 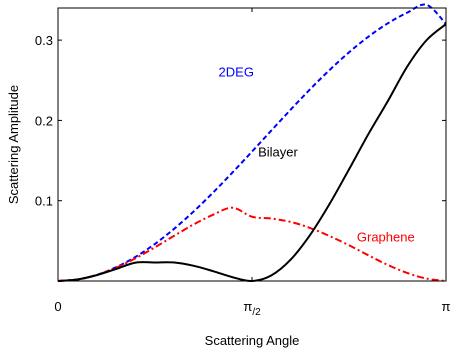 I want to click on x-tick-label: π, so click(x=446, y=306).